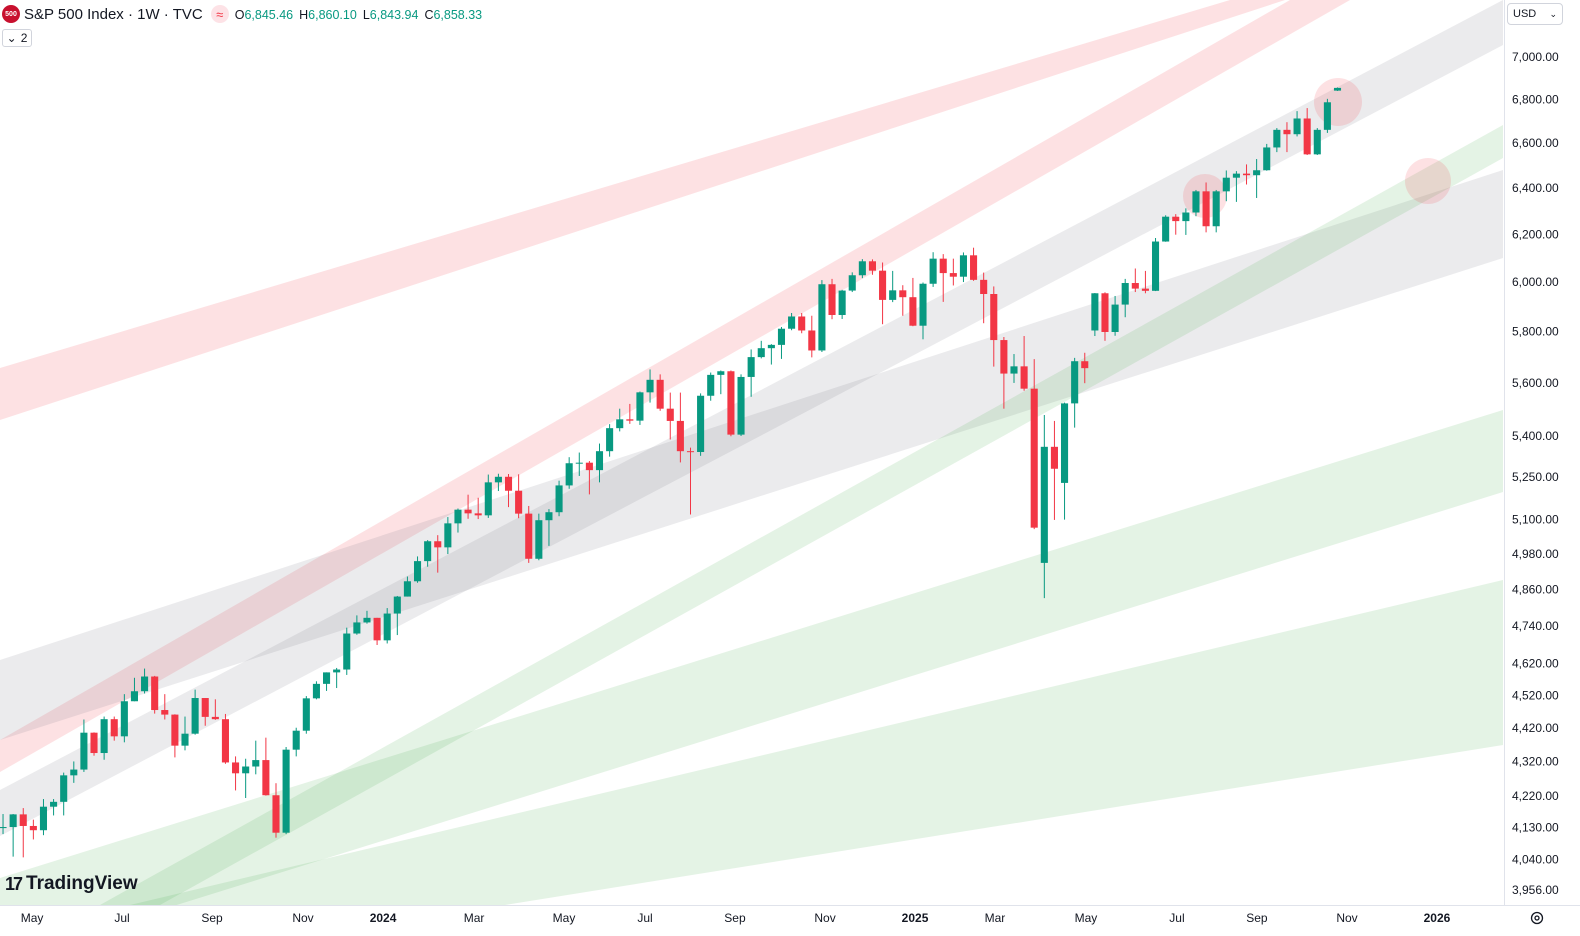 The image size is (1580, 936). I want to click on y-tick-label: 6,200.00, so click(1535, 234).